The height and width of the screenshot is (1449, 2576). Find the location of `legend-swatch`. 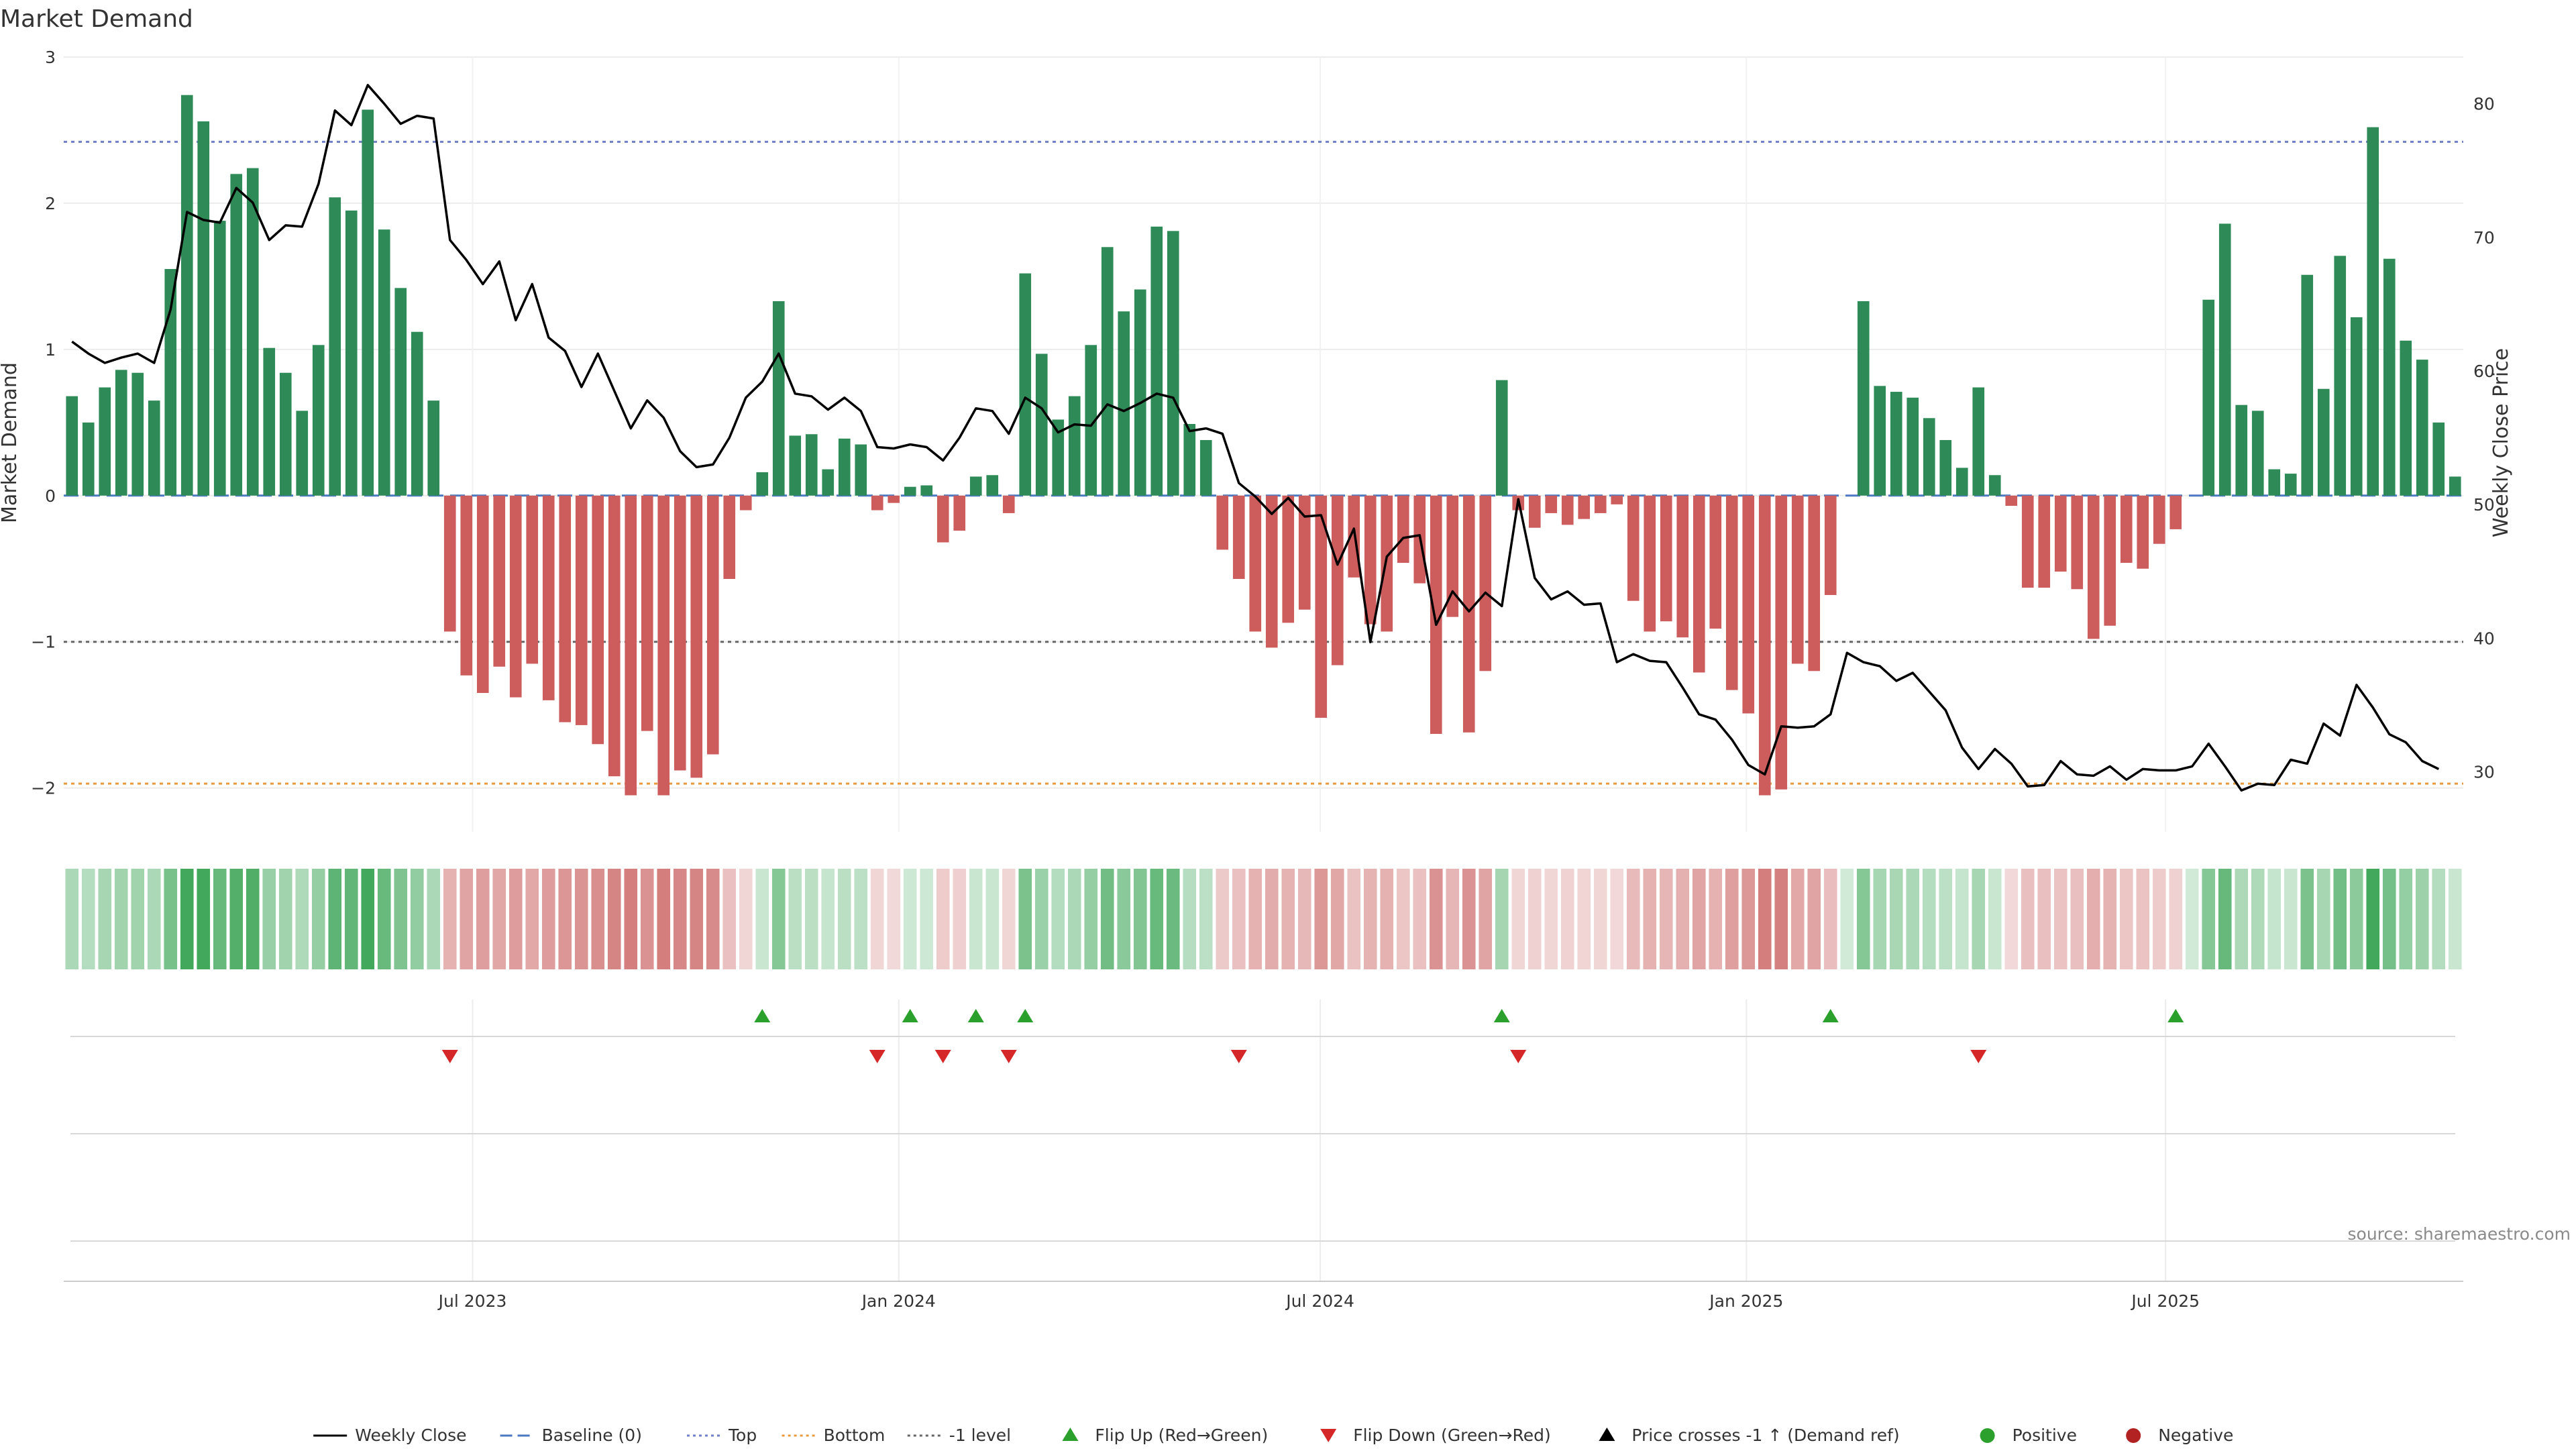

legend-swatch is located at coordinates (1070, 1434).